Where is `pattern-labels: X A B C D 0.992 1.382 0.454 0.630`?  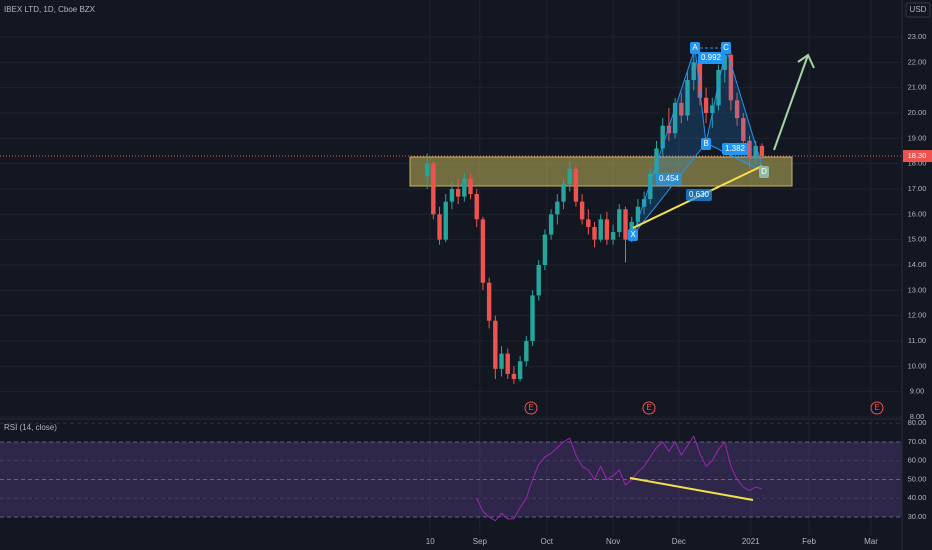 pattern-labels: X A B C D 0.992 1.382 0.454 0.630 is located at coordinates (698, 141).